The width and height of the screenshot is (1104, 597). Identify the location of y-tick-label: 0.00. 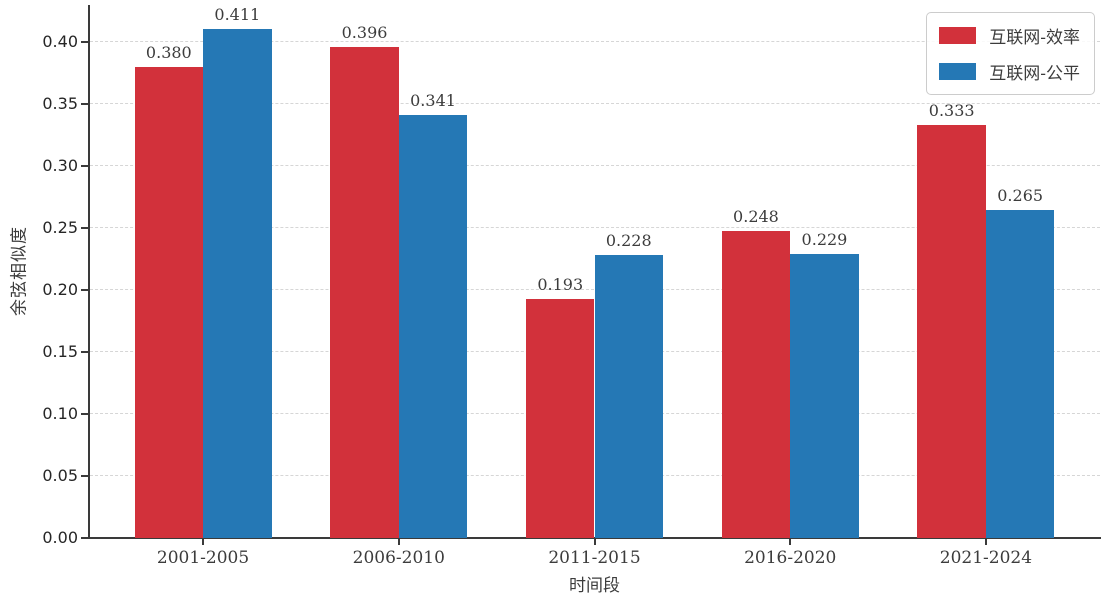
(60, 537).